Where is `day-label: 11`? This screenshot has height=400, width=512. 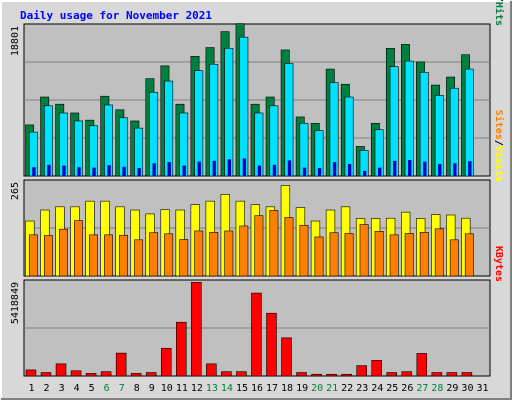 day-label: 11 is located at coordinates (182, 388).